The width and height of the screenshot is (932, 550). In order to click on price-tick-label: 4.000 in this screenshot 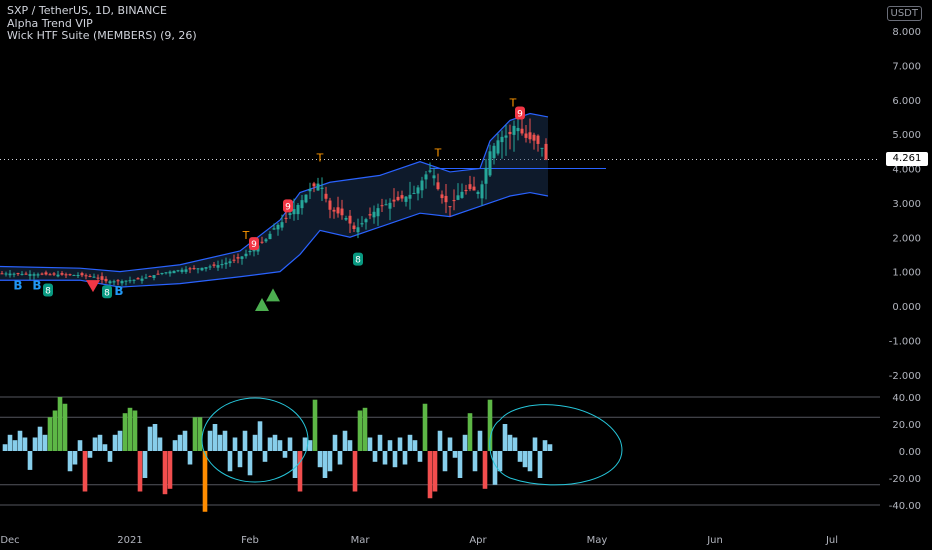, I will do `click(906, 170)`.